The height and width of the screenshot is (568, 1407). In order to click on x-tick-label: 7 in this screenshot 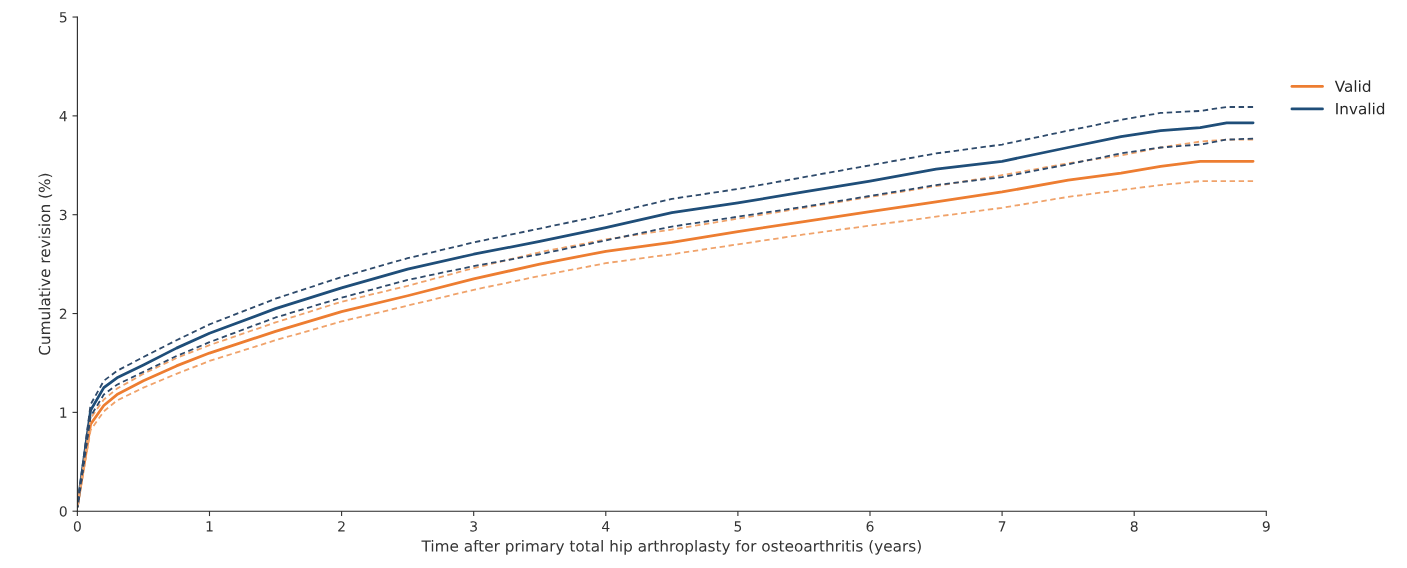, I will do `click(1002, 526)`.